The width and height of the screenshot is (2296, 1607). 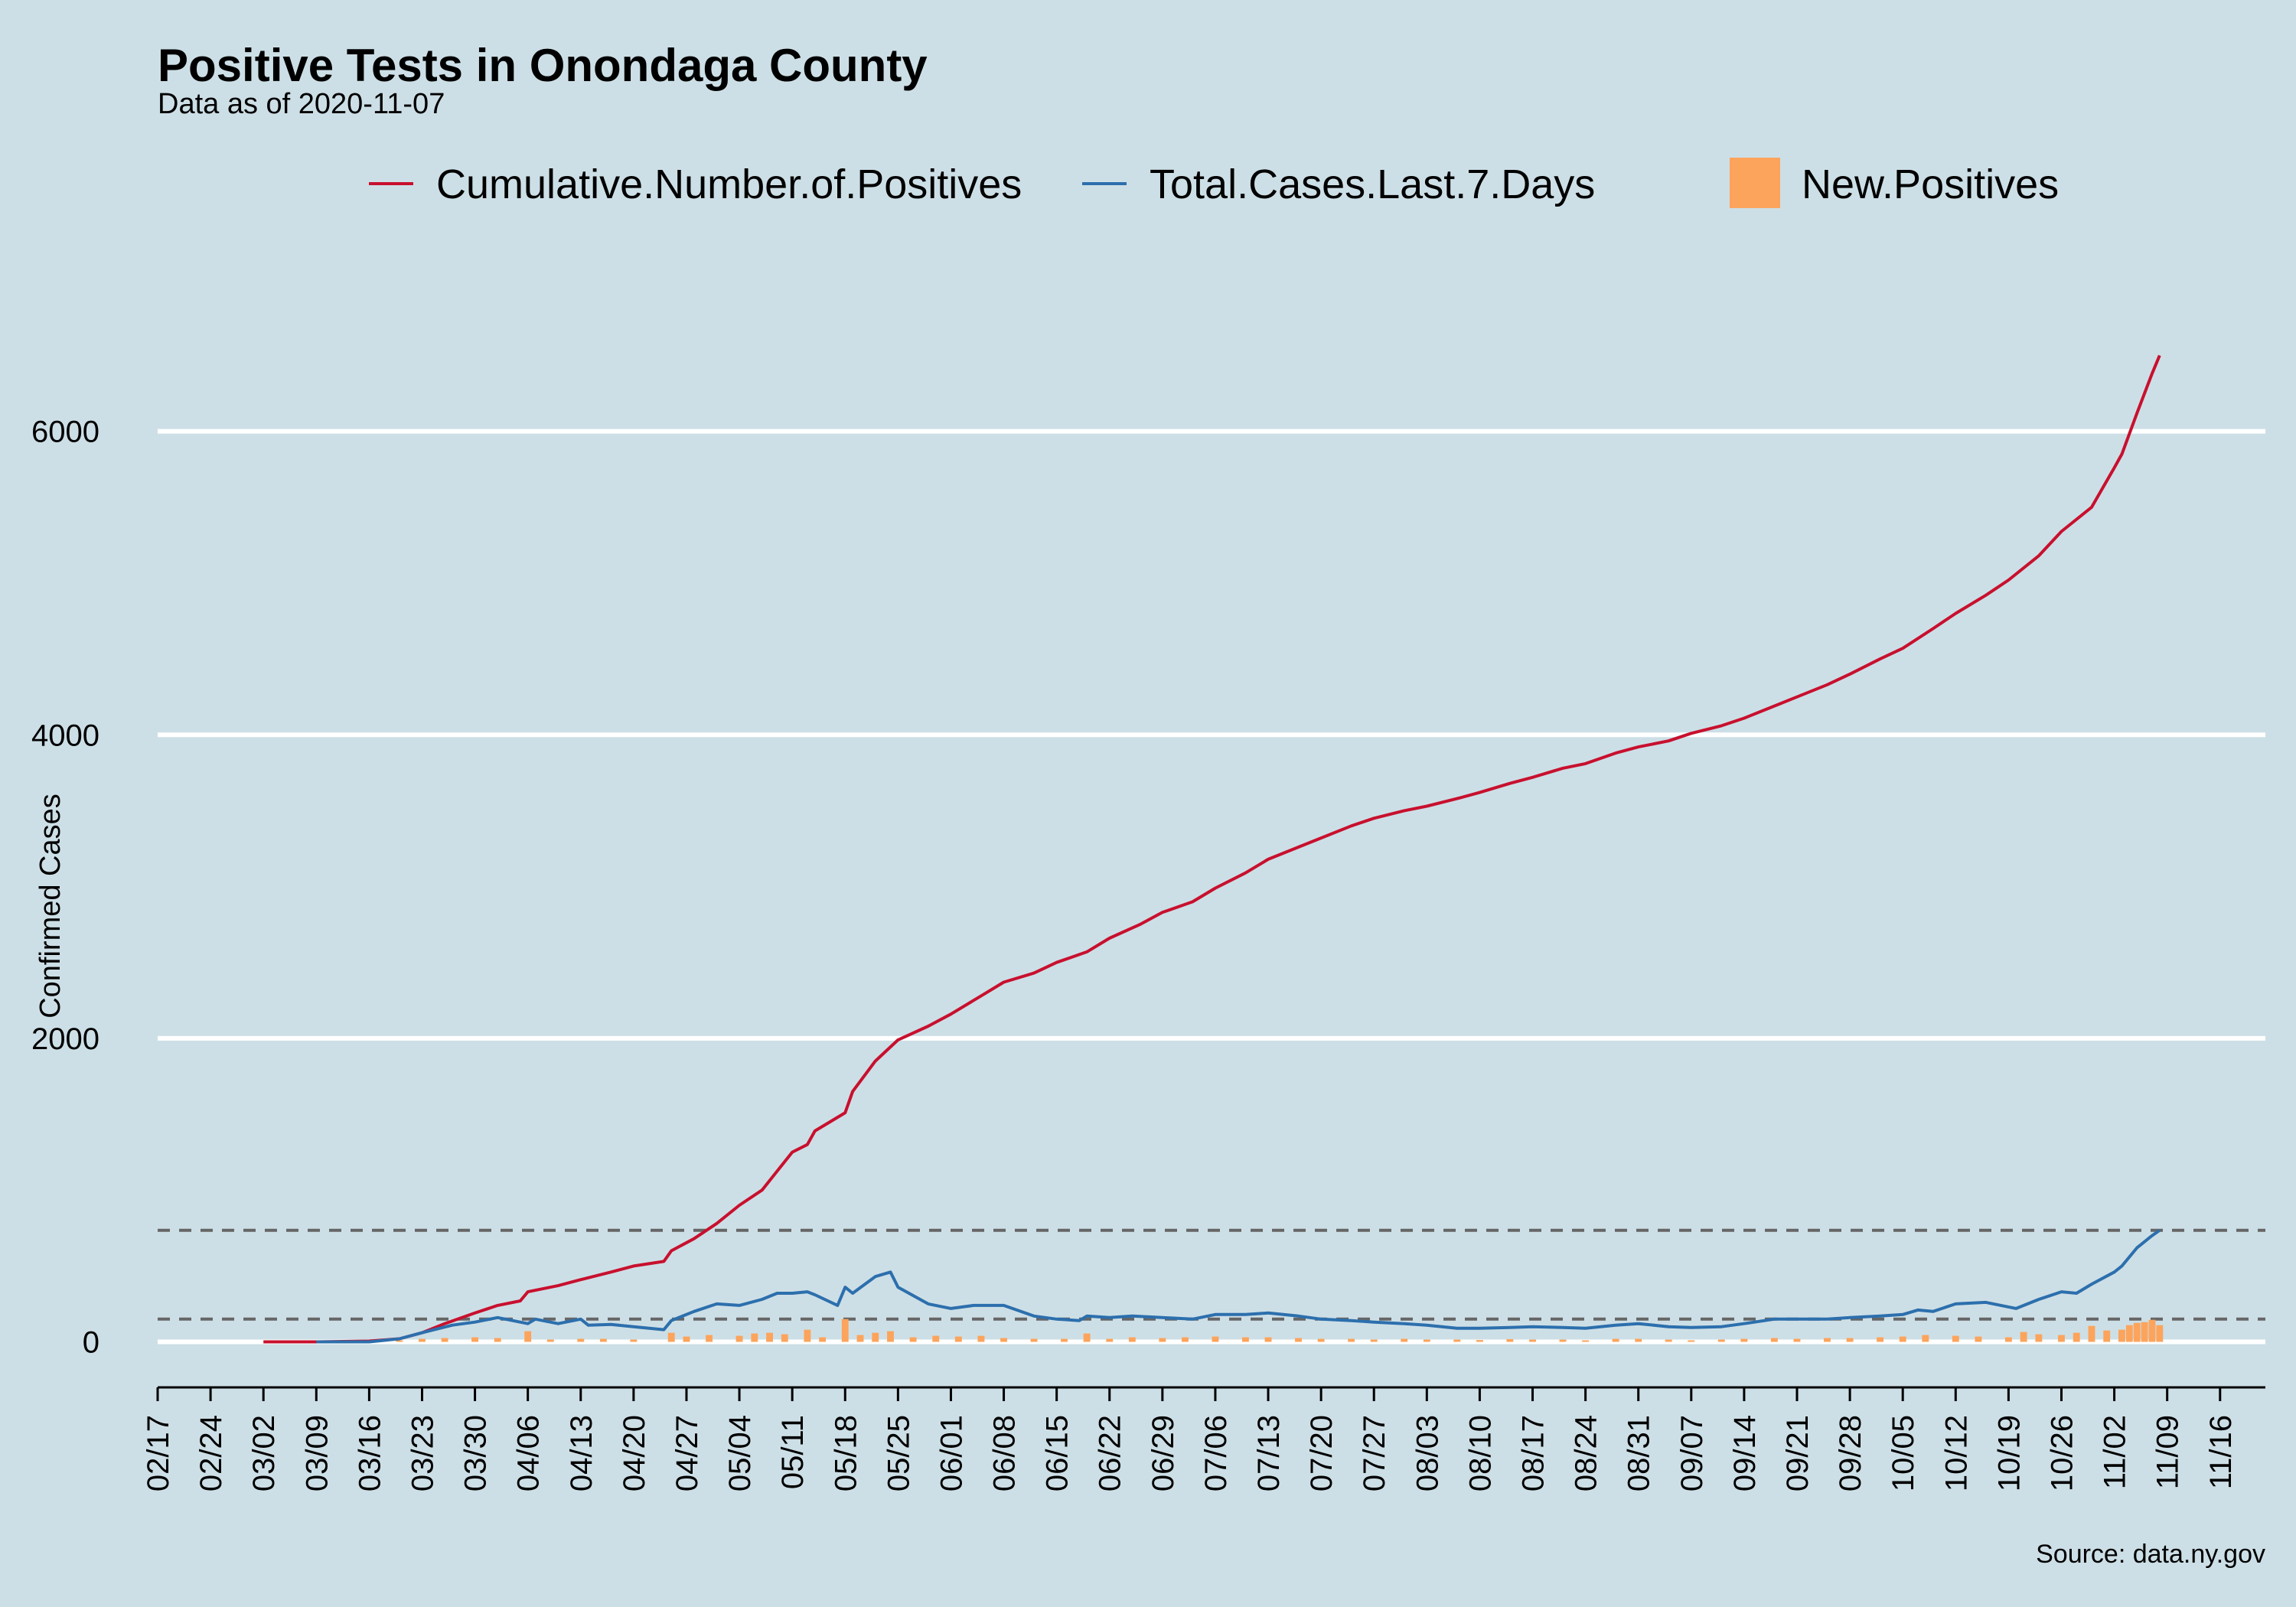 What do you see at coordinates (1692, 1453) in the screenshot?
I see `x-tick-label: 09/07` at bounding box center [1692, 1453].